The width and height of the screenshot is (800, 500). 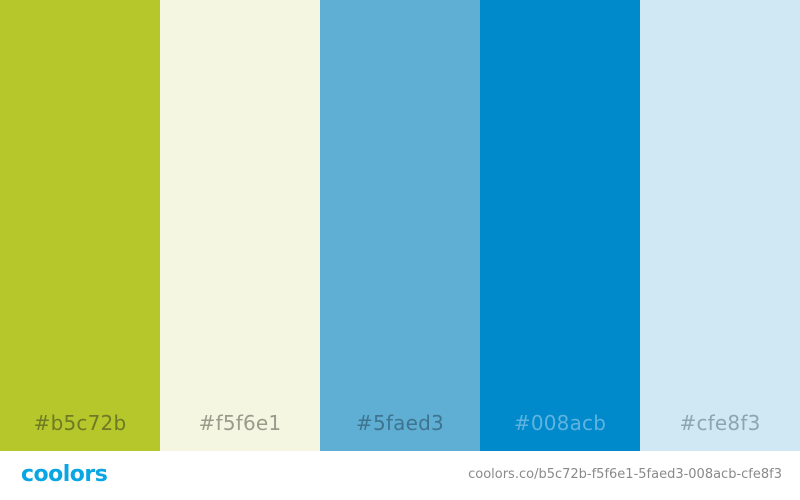 I want to click on hex-code-label: #cfe8f3, so click(x=720, y=423).